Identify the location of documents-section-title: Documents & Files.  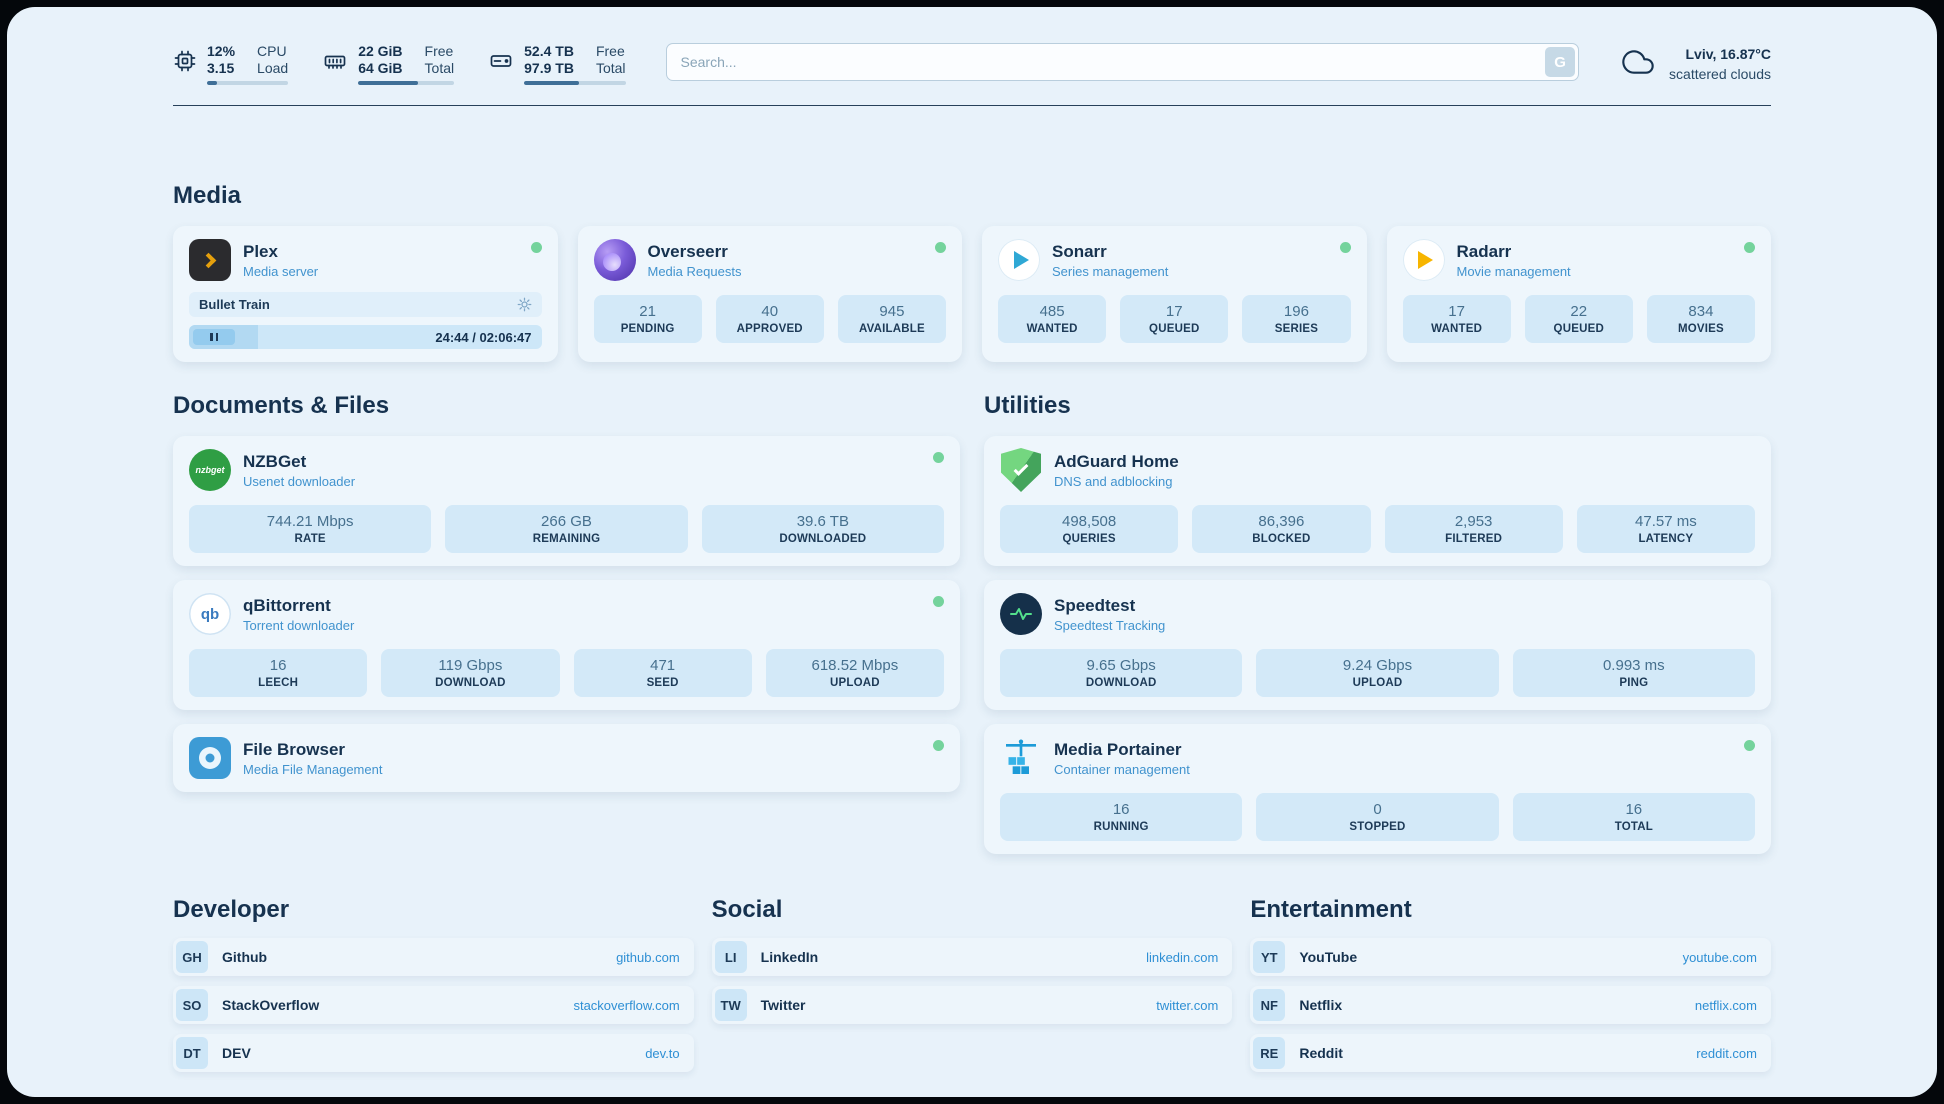
(281, 405).